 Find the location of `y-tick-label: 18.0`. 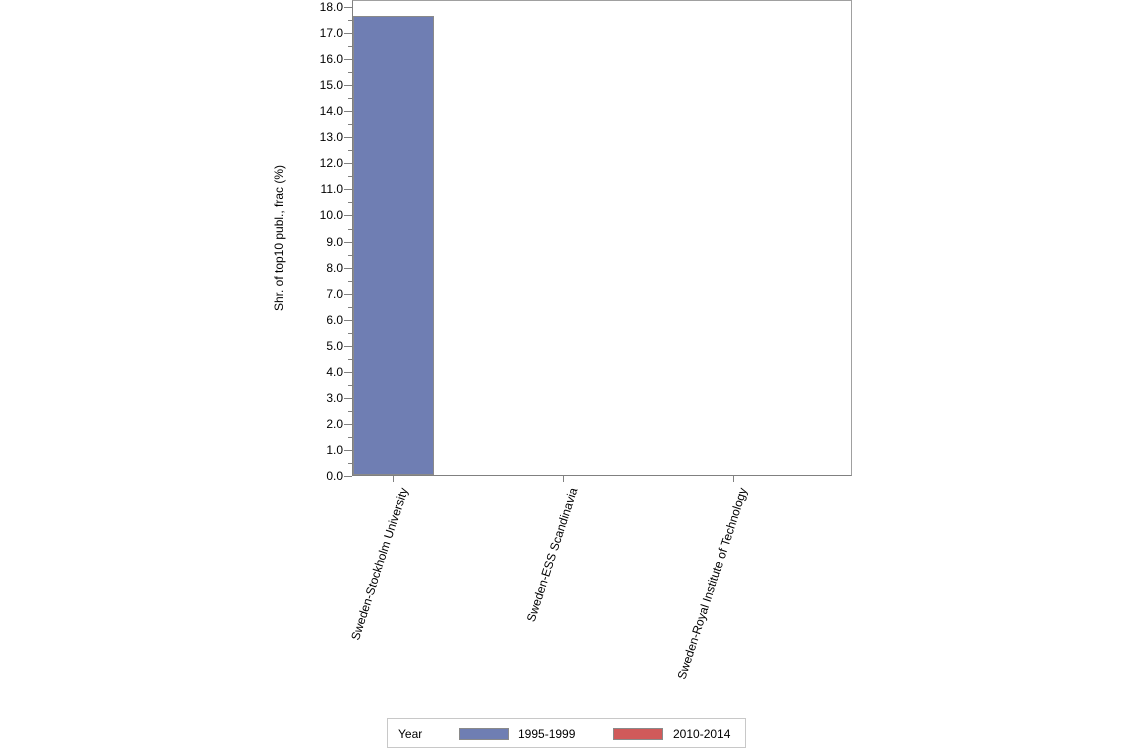

y-tick-label: 18.0 is located at coordinates (331, 7).